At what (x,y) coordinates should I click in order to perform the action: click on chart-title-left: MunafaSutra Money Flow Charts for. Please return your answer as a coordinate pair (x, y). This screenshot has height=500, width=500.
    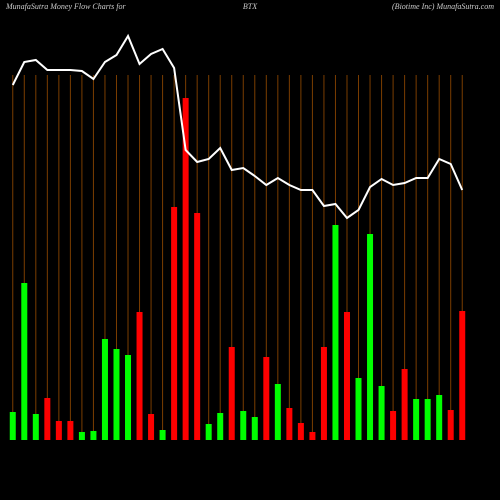
    Looking at the image, I should click on (65, 6).